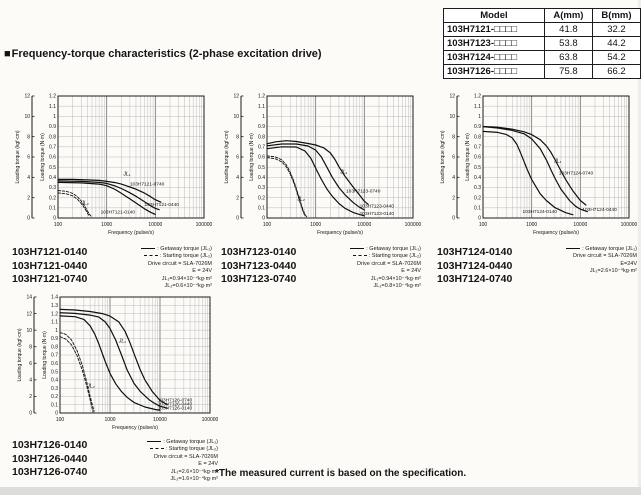 This screenshot has height=495, width=641. Describe the element at coordinates (29, 298) in the screenshot. I see `svg-text: 14` at that location.